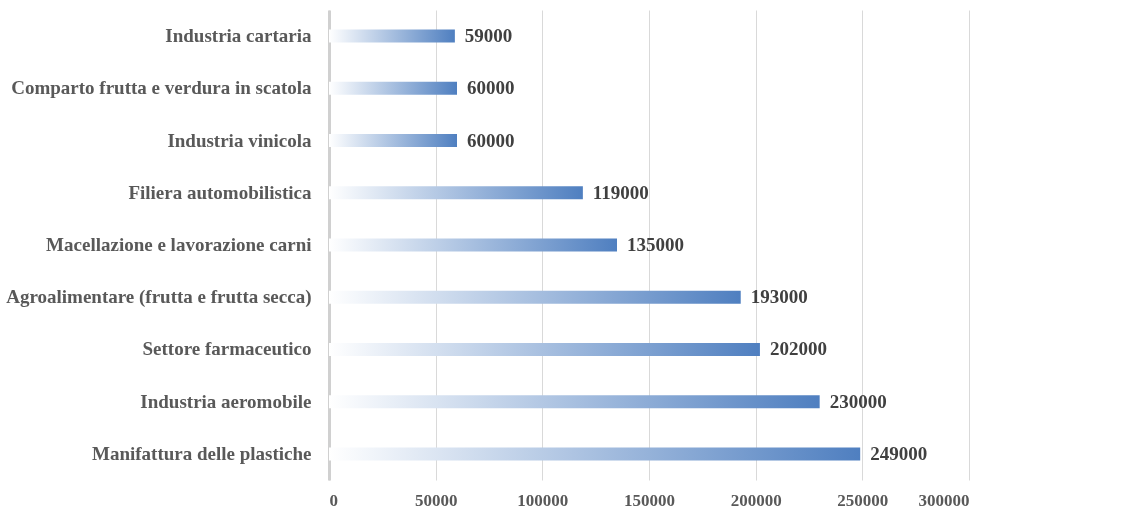  Describe the element at coordinates (798, 349) in the screenshot. I see `data-label: 202000` at that location.